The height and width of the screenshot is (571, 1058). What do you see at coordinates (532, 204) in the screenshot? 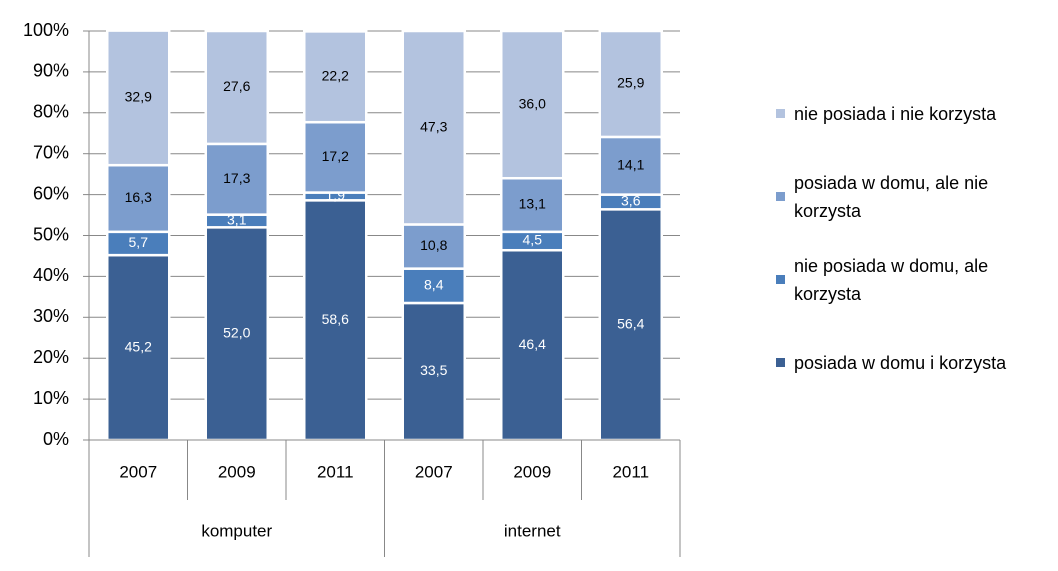
I see `value-label: 13,1` at bounding box center [532, 204].